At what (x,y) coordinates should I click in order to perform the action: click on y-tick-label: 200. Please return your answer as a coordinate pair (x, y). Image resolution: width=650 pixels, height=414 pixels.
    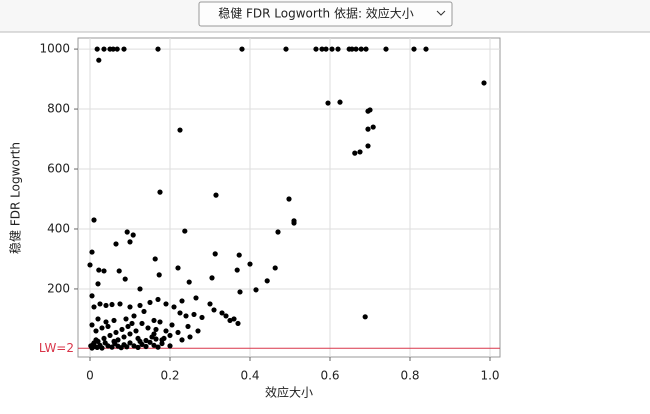
    Looking at the image, I should click on (58, 288).